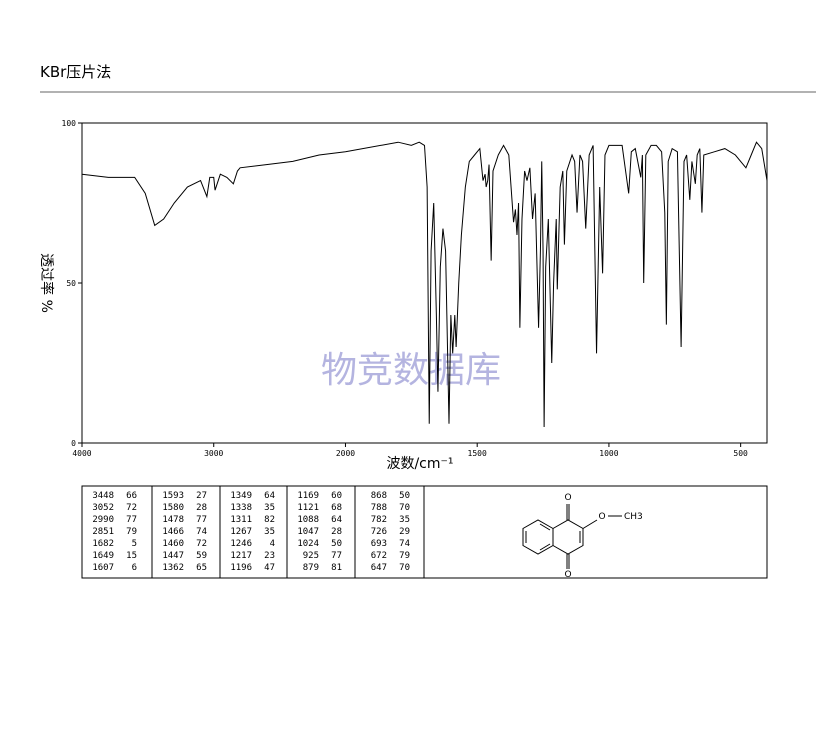  I want to click on peak-wavenumber: 1196, so click(241, 568).